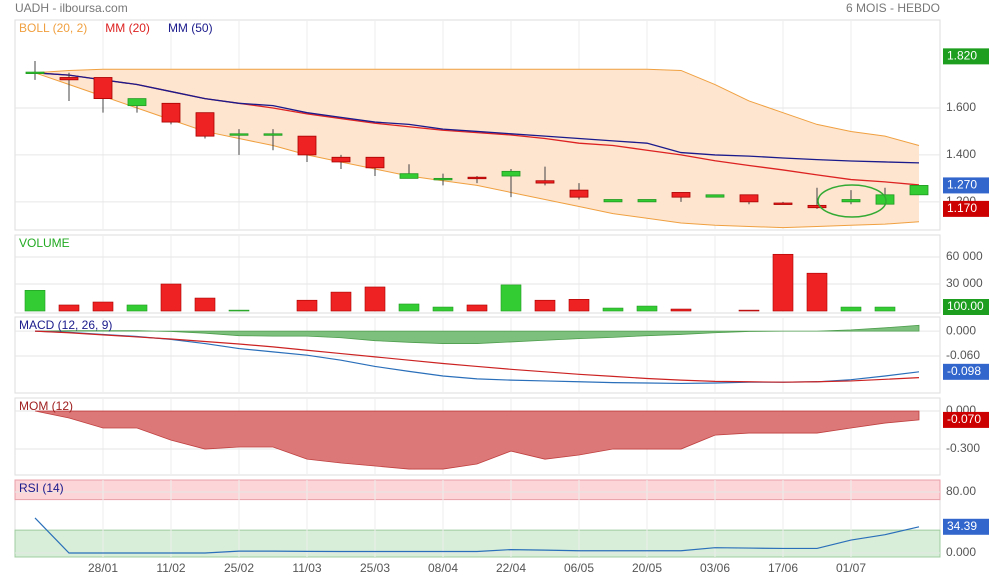  Describe the element at coordinates (964, 283) in the screenshot. I see `y-tick-label: 30 000` at that location.